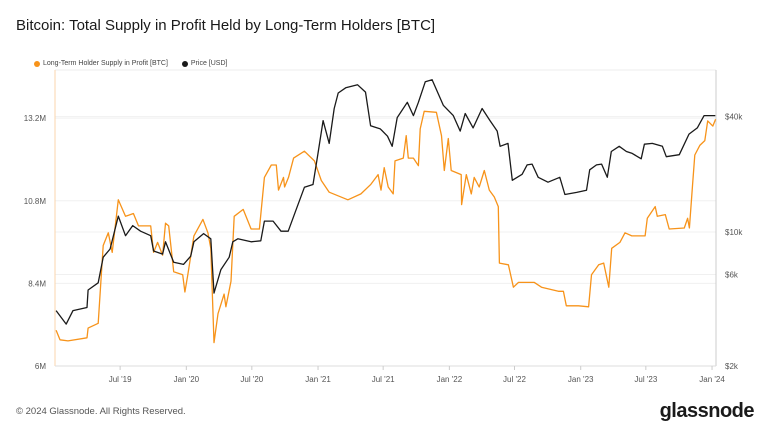  What do you see at coordinates (187, 379) in the screenshot?
I see `x-tick-label: Jan '20` at bounding box center [187, 379].